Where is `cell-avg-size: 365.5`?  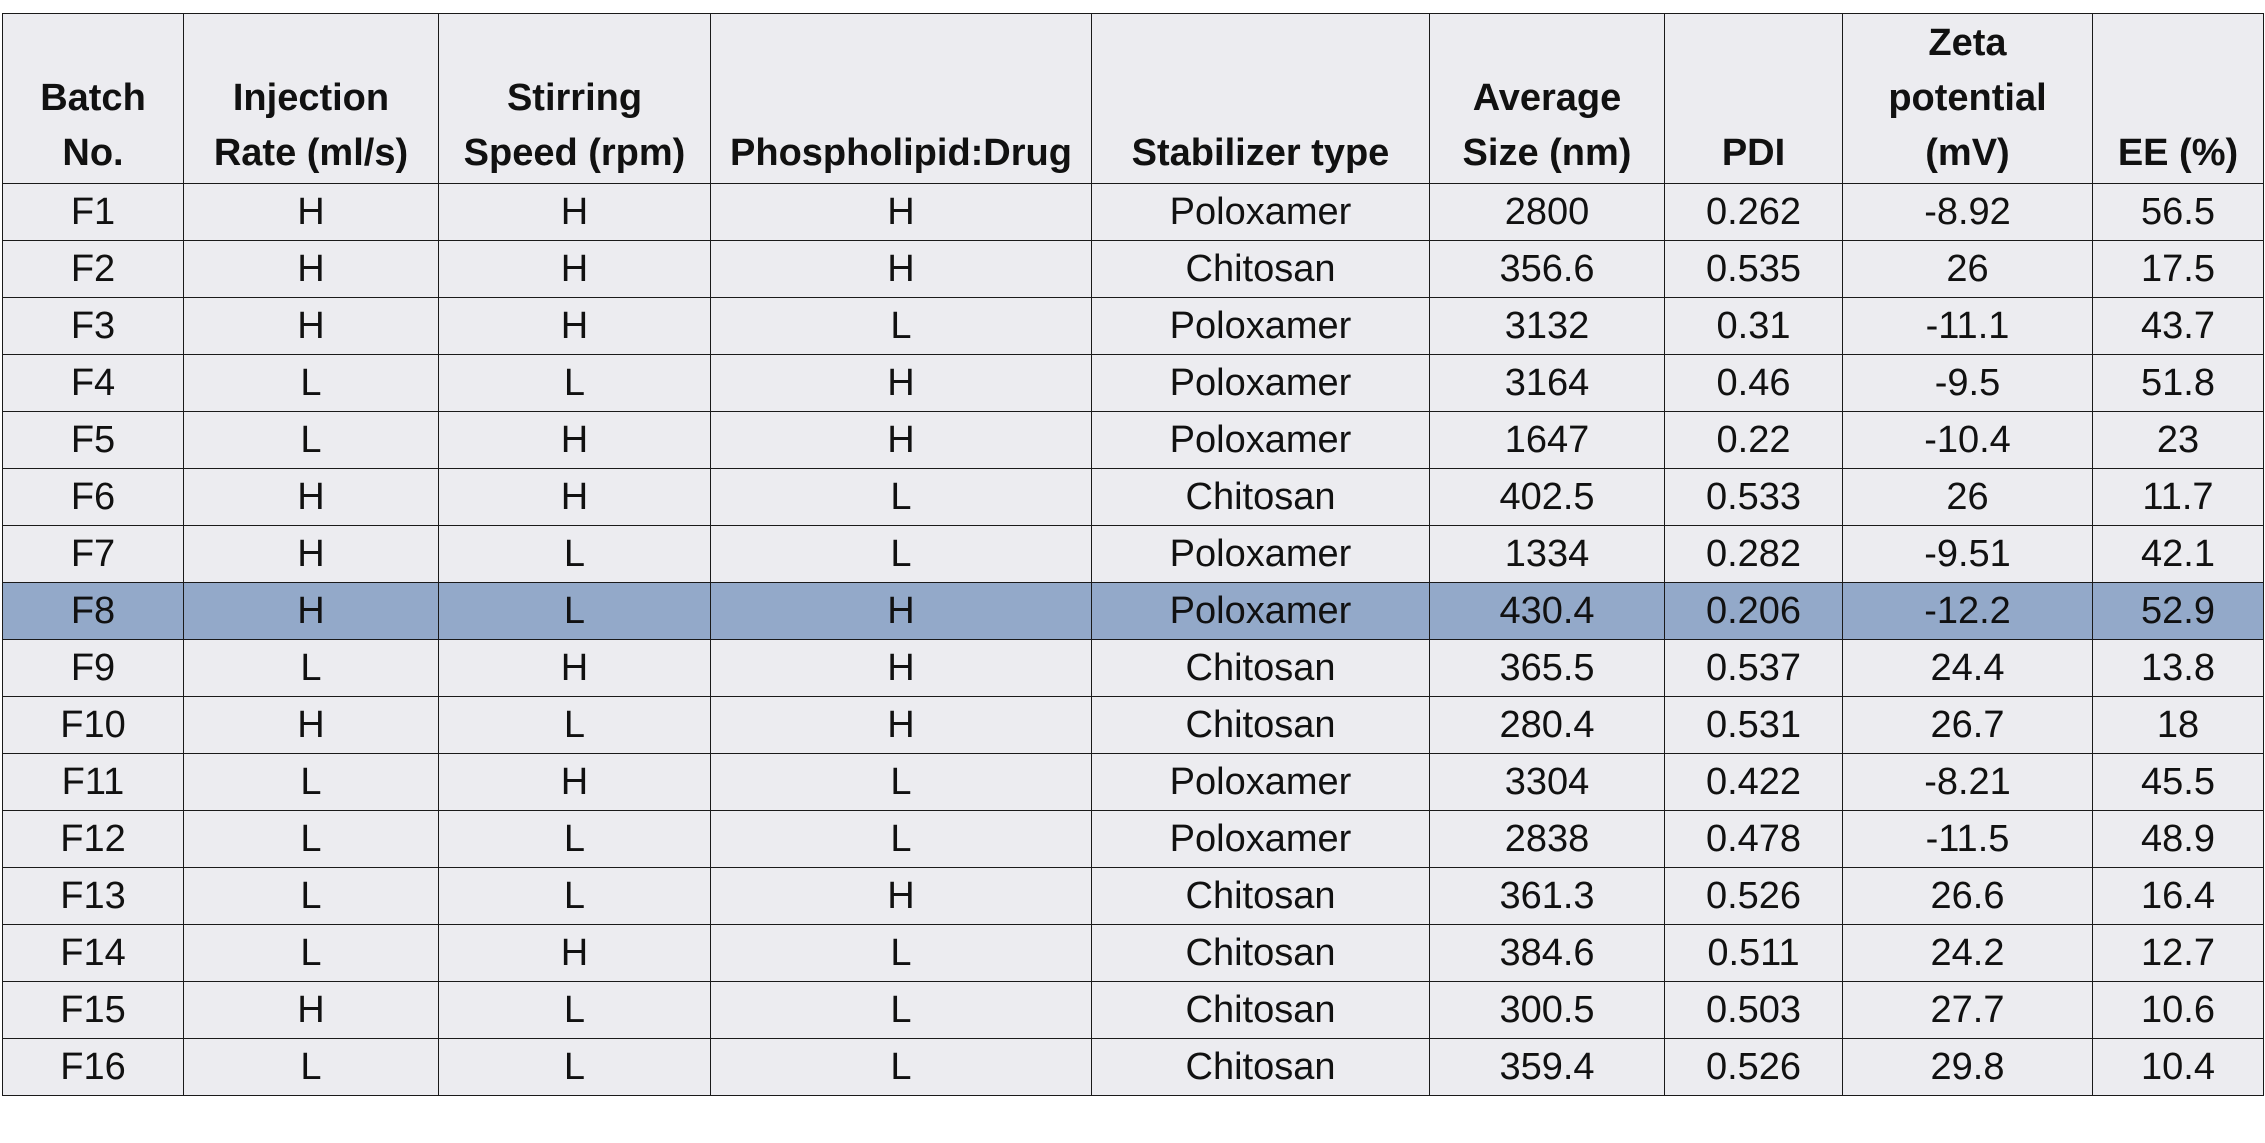 cell-avg-size: 365.5 is located at coordinates (1547, 668).